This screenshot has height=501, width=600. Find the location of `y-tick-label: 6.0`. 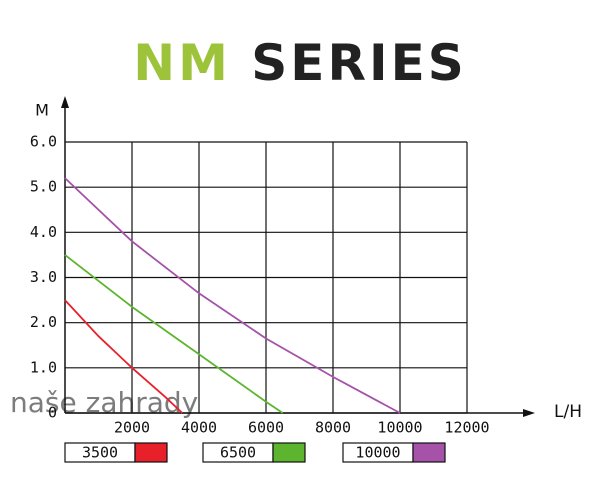

y-tick-label: 6.0 is located at coordinates (43, 142).